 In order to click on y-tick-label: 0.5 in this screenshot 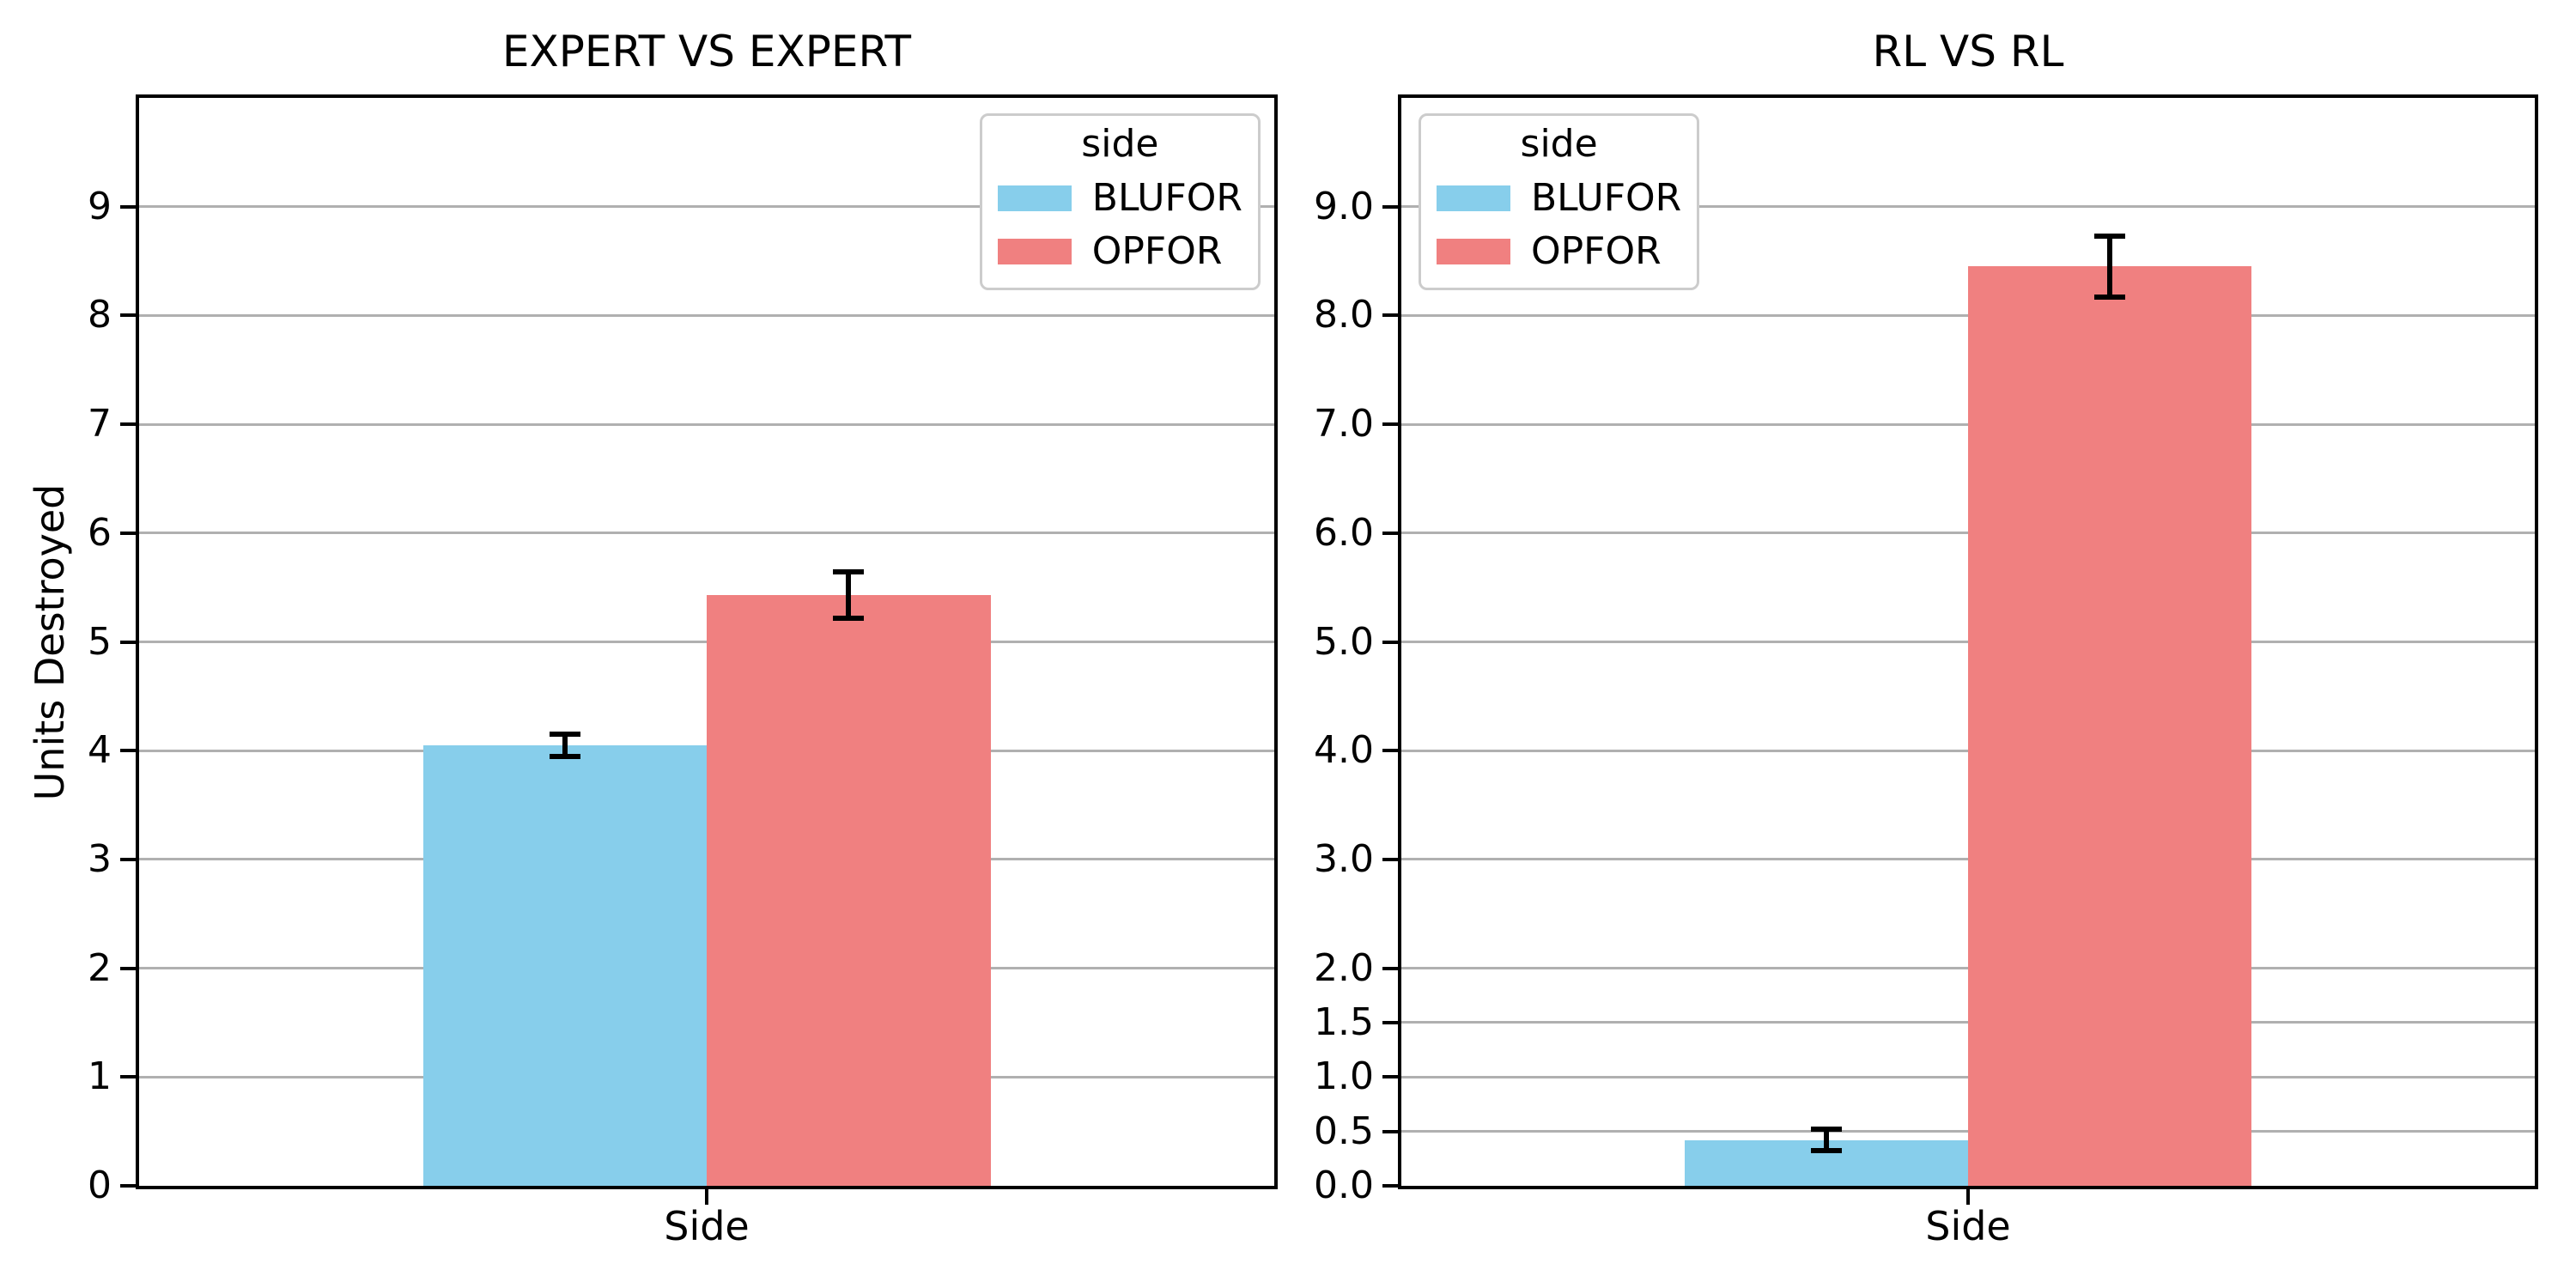, I will do `click(1344, 1131)`.